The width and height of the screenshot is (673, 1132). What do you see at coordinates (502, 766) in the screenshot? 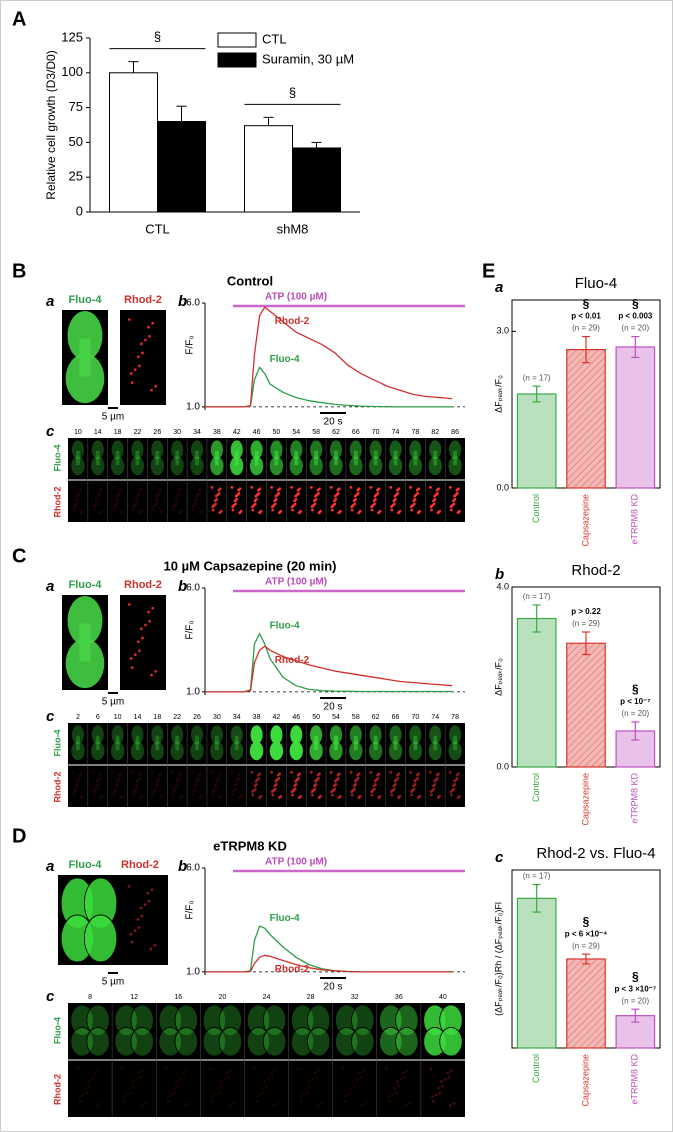
I see `y-tick-label: 0.0` at bounding box center [502, 766].